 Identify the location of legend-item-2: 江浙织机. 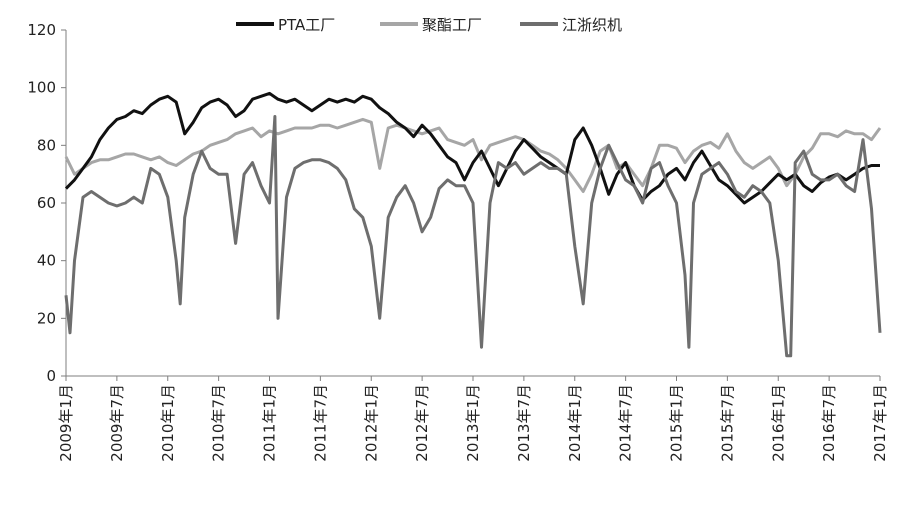
(571, 25).